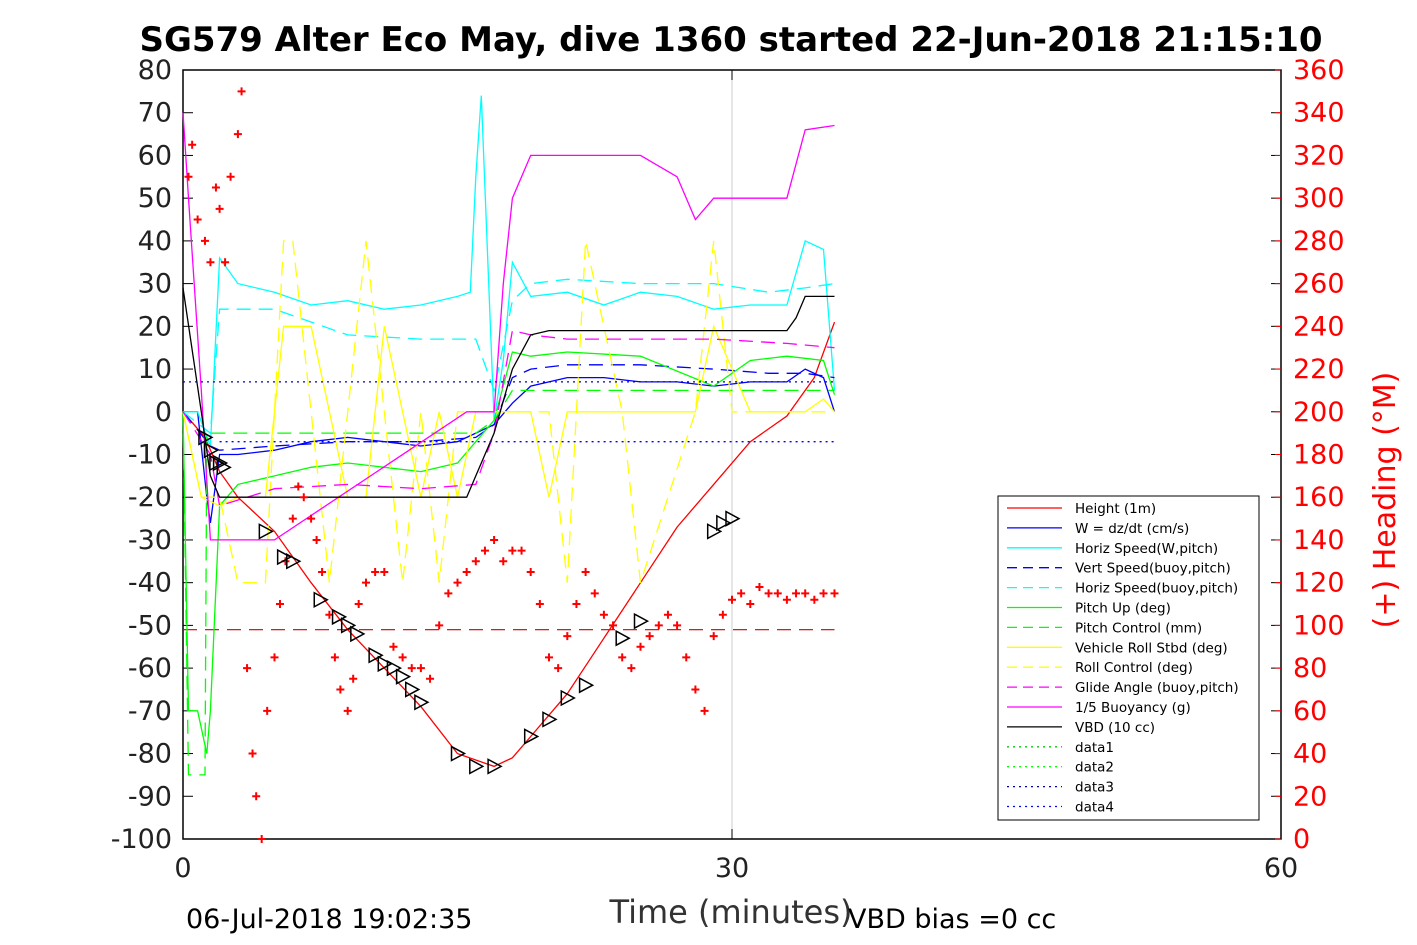 The width and height of the screenshot is (1417, 945). Describe the element at coordinates (155, 155) in the screenshot. I see `y-tick-label: 60` at that location.